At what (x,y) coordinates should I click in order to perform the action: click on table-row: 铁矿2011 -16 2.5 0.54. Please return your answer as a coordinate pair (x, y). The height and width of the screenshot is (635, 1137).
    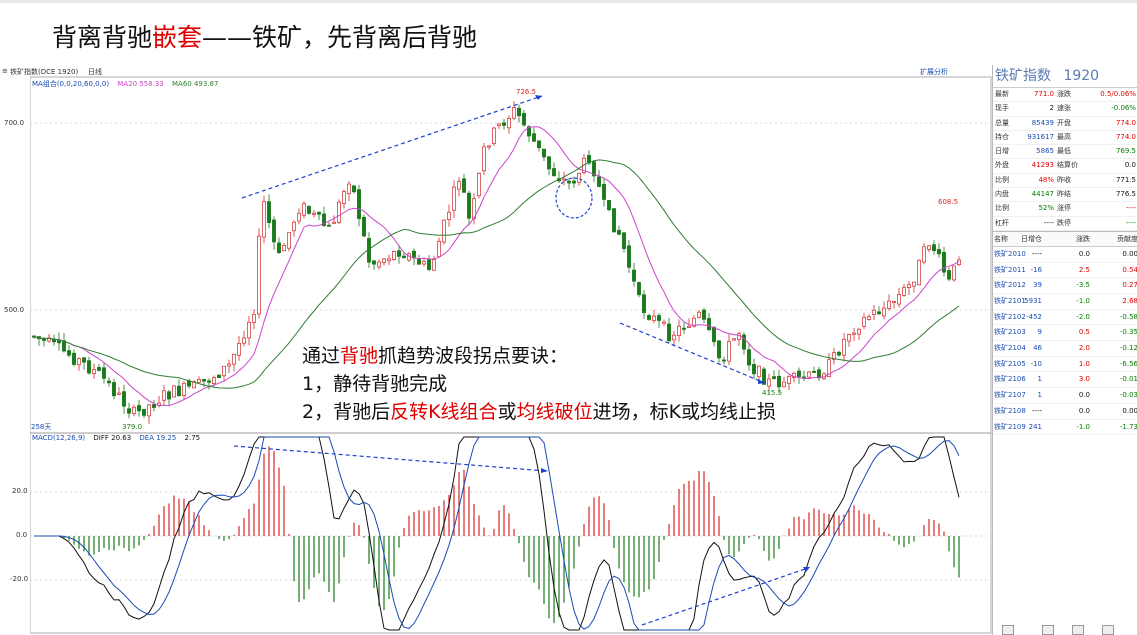
    Looking at the image, I should click on (1065, 271).